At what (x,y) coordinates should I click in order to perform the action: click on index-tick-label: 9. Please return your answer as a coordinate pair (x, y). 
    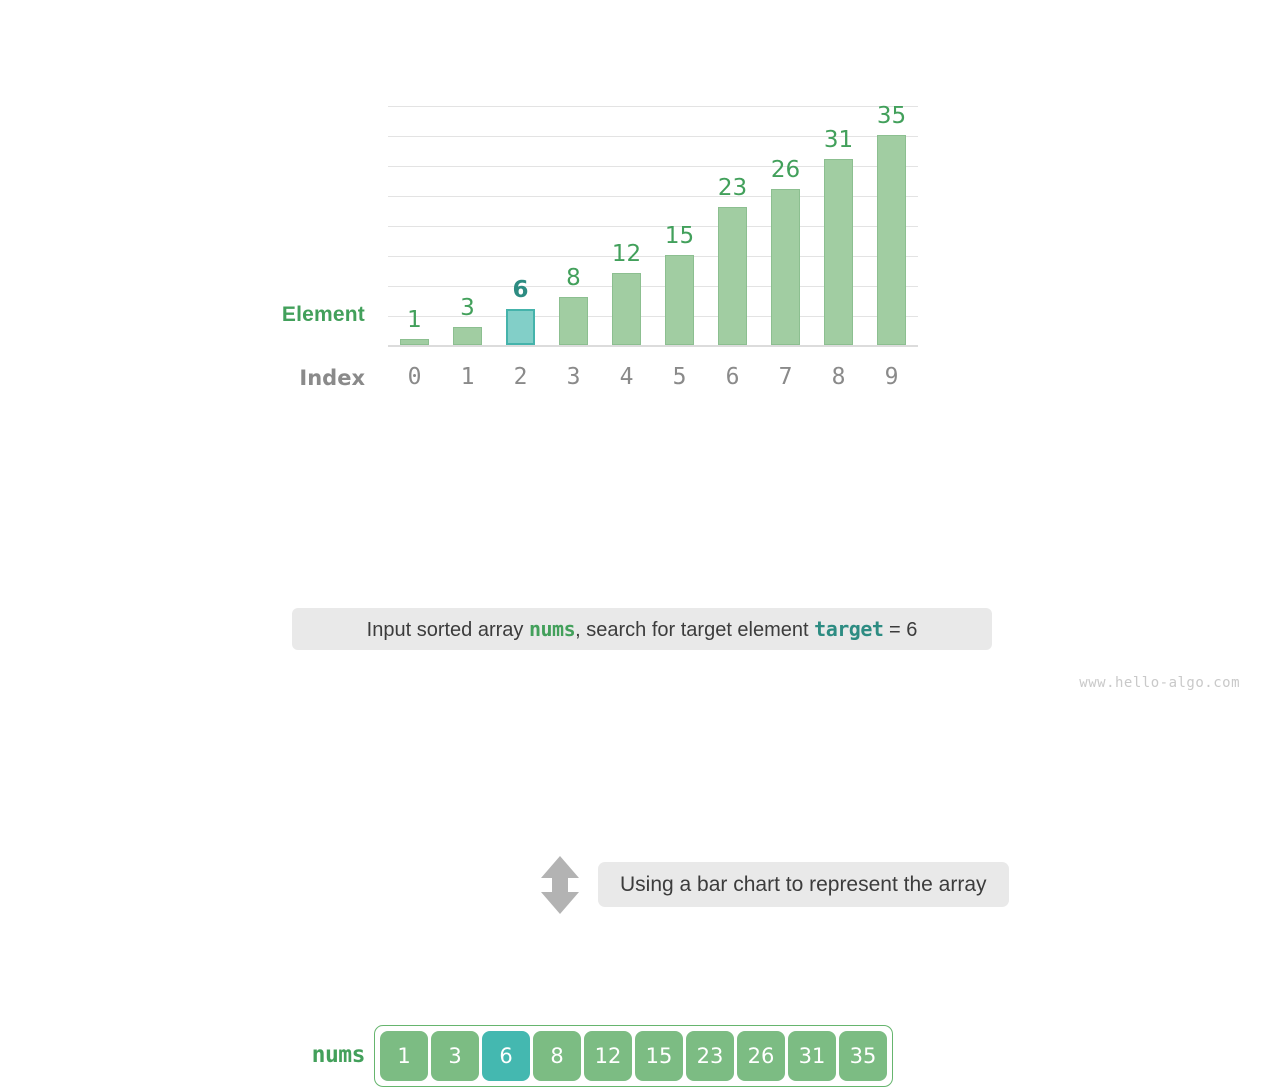
    Looking at the image, I should click on (891, 377).